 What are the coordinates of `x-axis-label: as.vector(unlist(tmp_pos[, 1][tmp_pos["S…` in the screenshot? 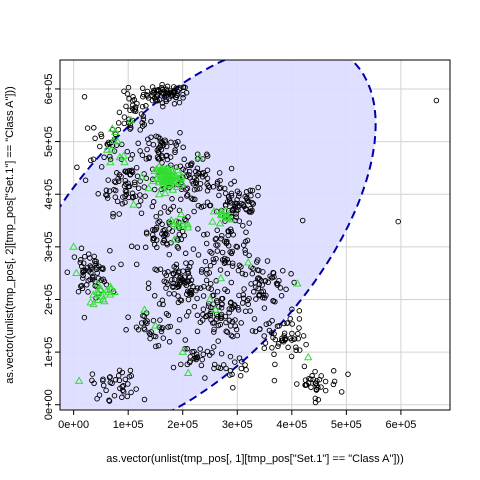 It's located at (254, 459).